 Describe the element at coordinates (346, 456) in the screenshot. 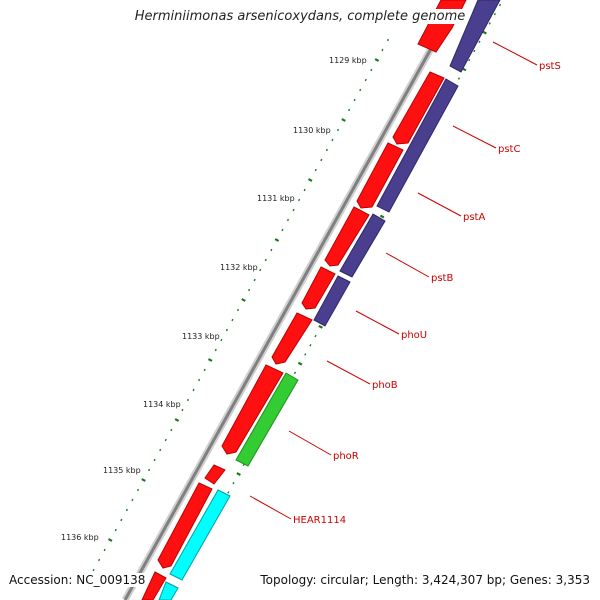

I see `gene-label-phoR: phoR` at that location.